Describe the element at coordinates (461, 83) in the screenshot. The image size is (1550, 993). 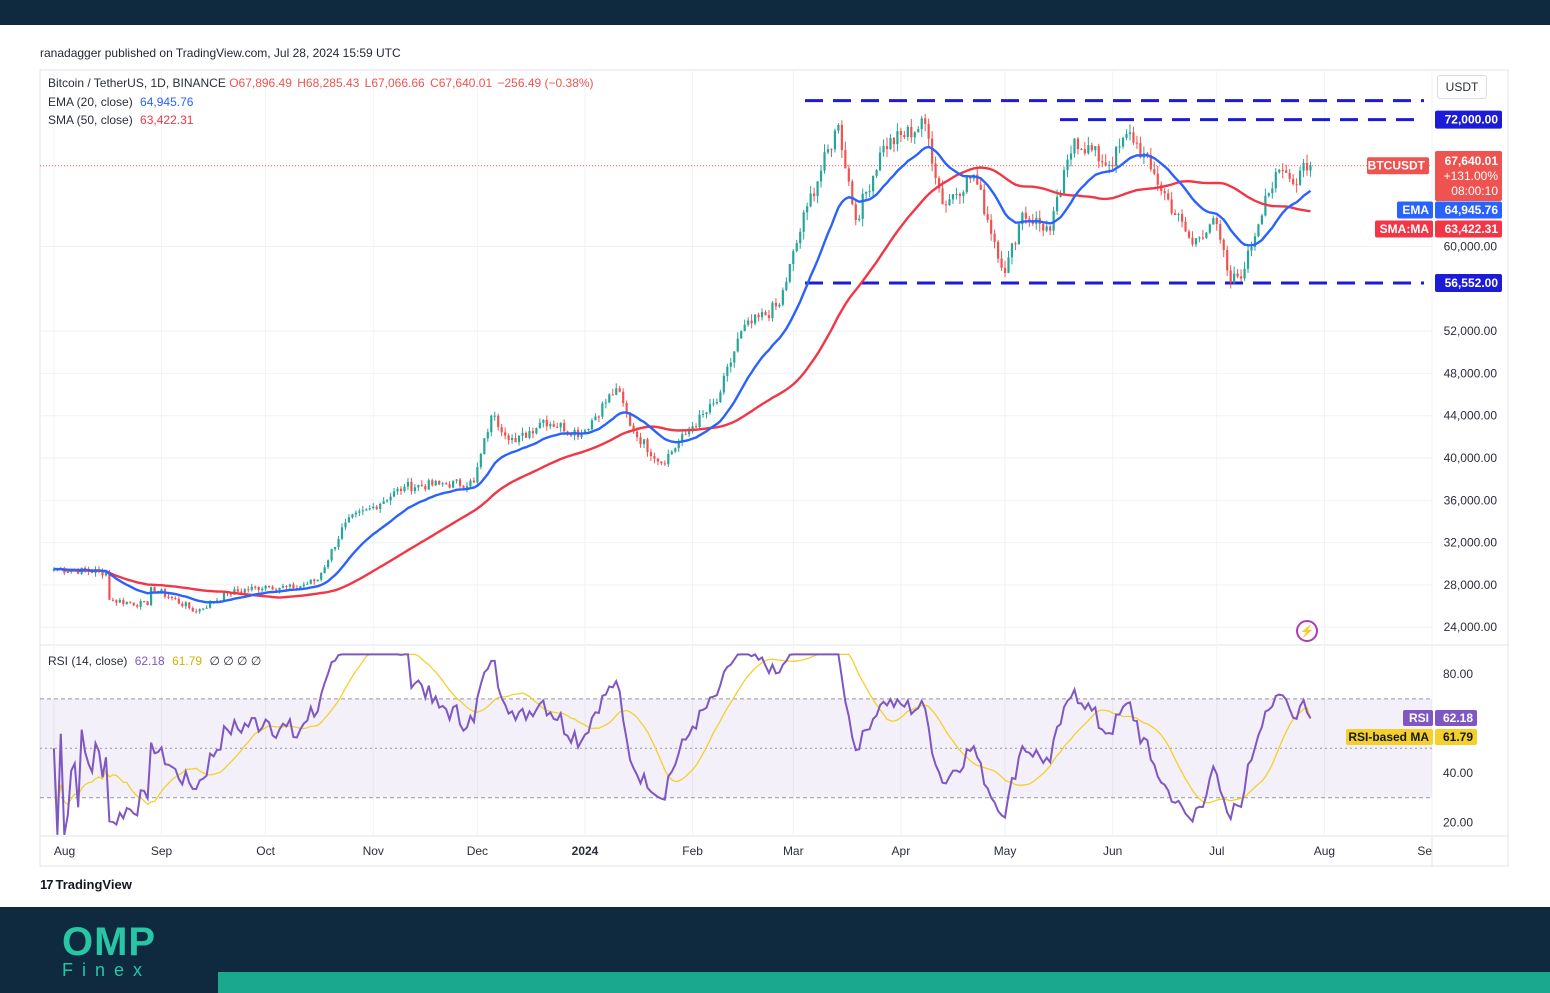
I see `close-value: C67,640.01` at that location.